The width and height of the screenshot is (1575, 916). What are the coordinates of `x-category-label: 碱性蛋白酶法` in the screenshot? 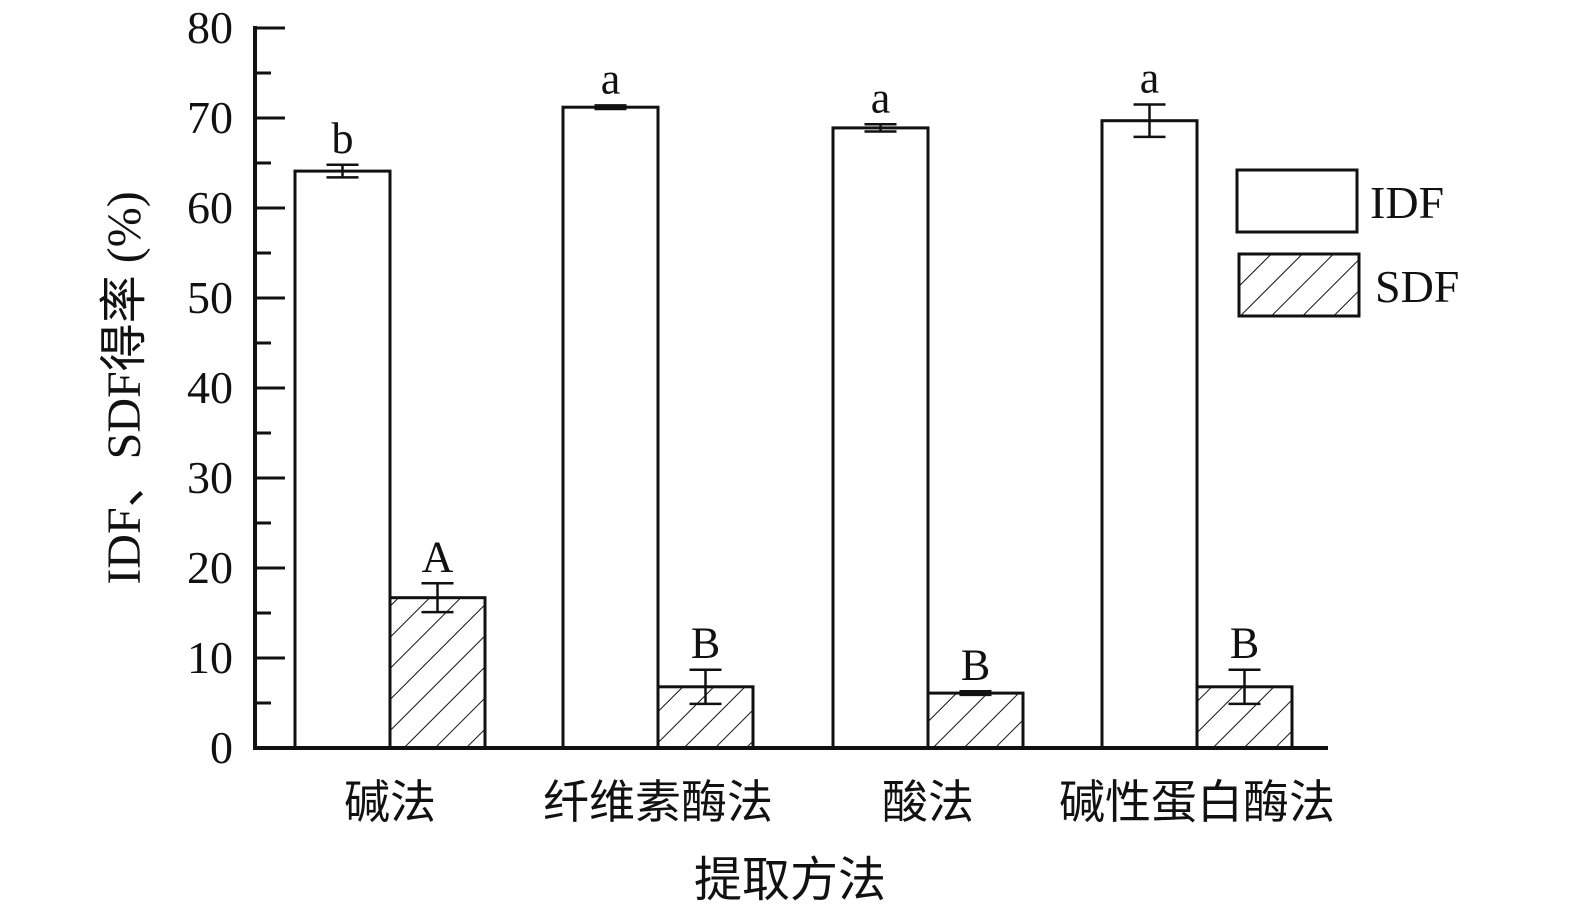 It's located at (1197, 802).